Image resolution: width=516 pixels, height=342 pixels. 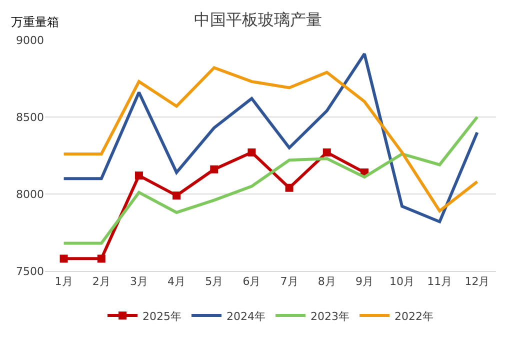 I want to click on x-tick-label: 12月, so click(x=477, y=281).